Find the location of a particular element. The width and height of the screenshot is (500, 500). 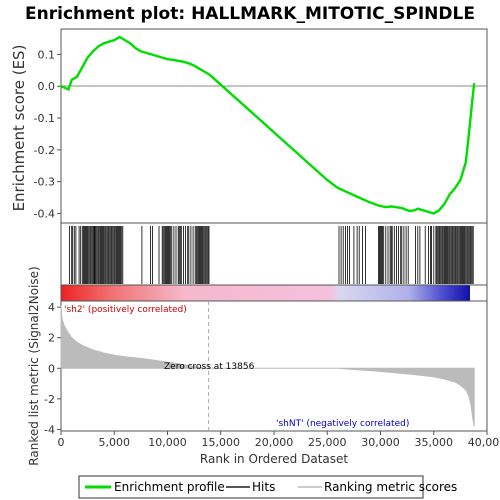

bottom-y-tick-label: 0 is located at coordinates (51, 368).